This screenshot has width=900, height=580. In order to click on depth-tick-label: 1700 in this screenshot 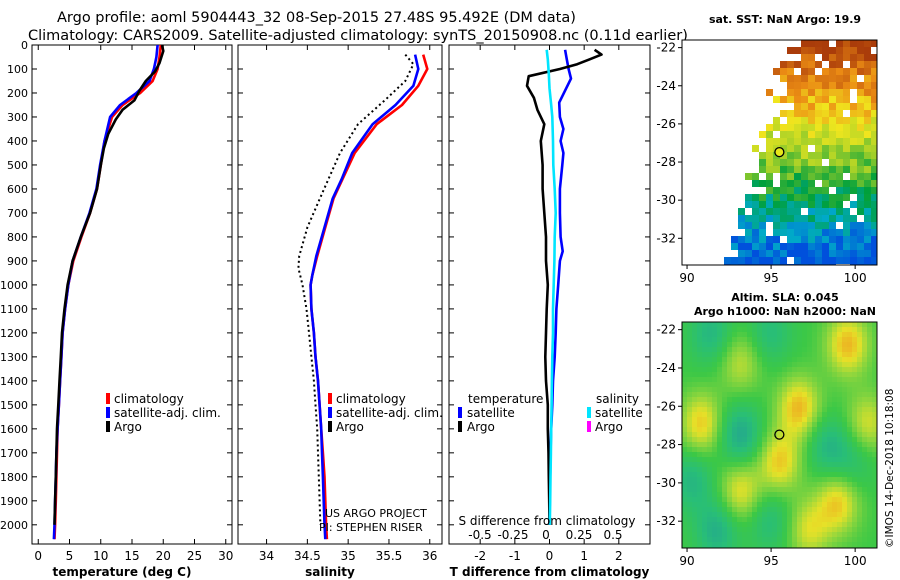, I will do `click(14, 453)`.